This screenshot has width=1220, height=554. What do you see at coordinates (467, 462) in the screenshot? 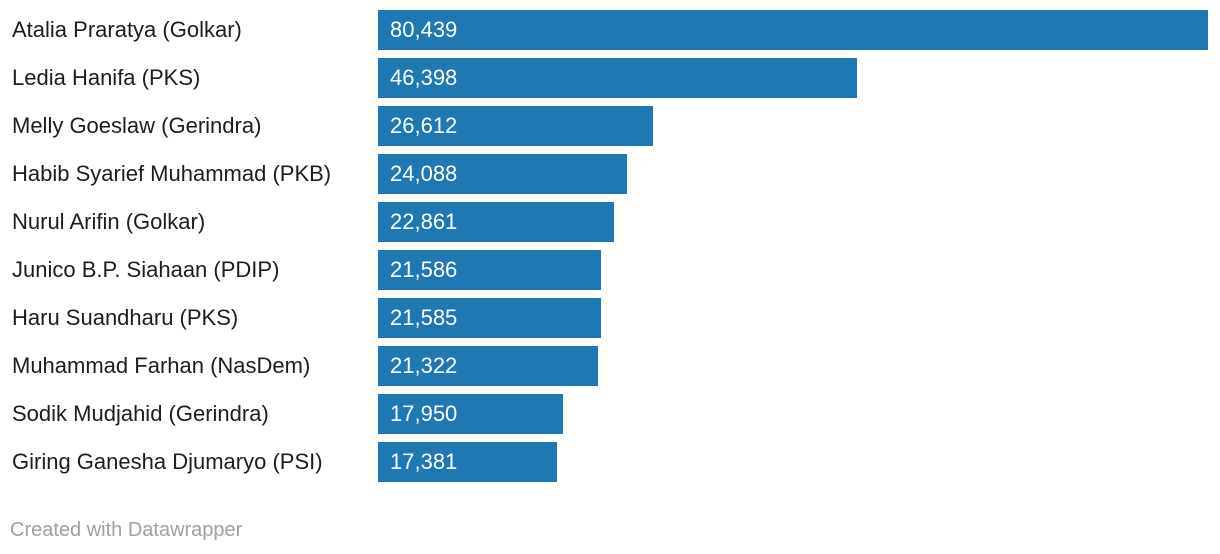
I see `bar: 17,381` at bounding box center [467, 462].